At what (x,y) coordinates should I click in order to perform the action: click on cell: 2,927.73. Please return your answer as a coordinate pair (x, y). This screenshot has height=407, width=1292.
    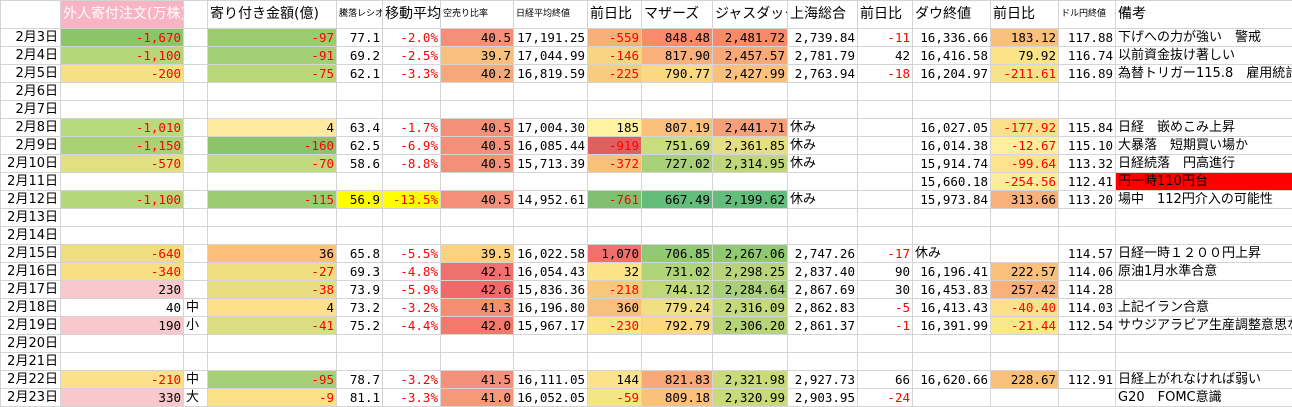
    Looking at the image, I should click on (823, 380).